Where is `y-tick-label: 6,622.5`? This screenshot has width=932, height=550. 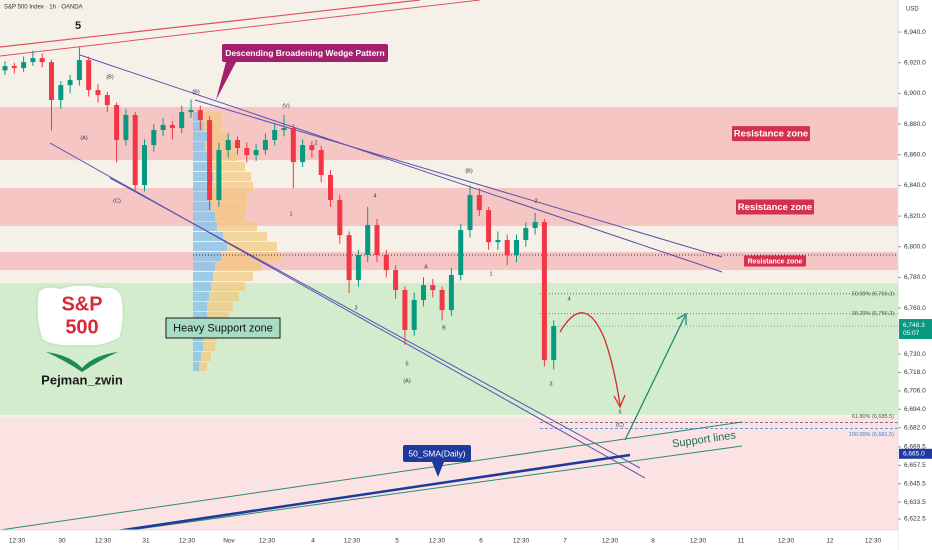
y-tick-label: 6,622.5 is located at coordinates (915, 519).